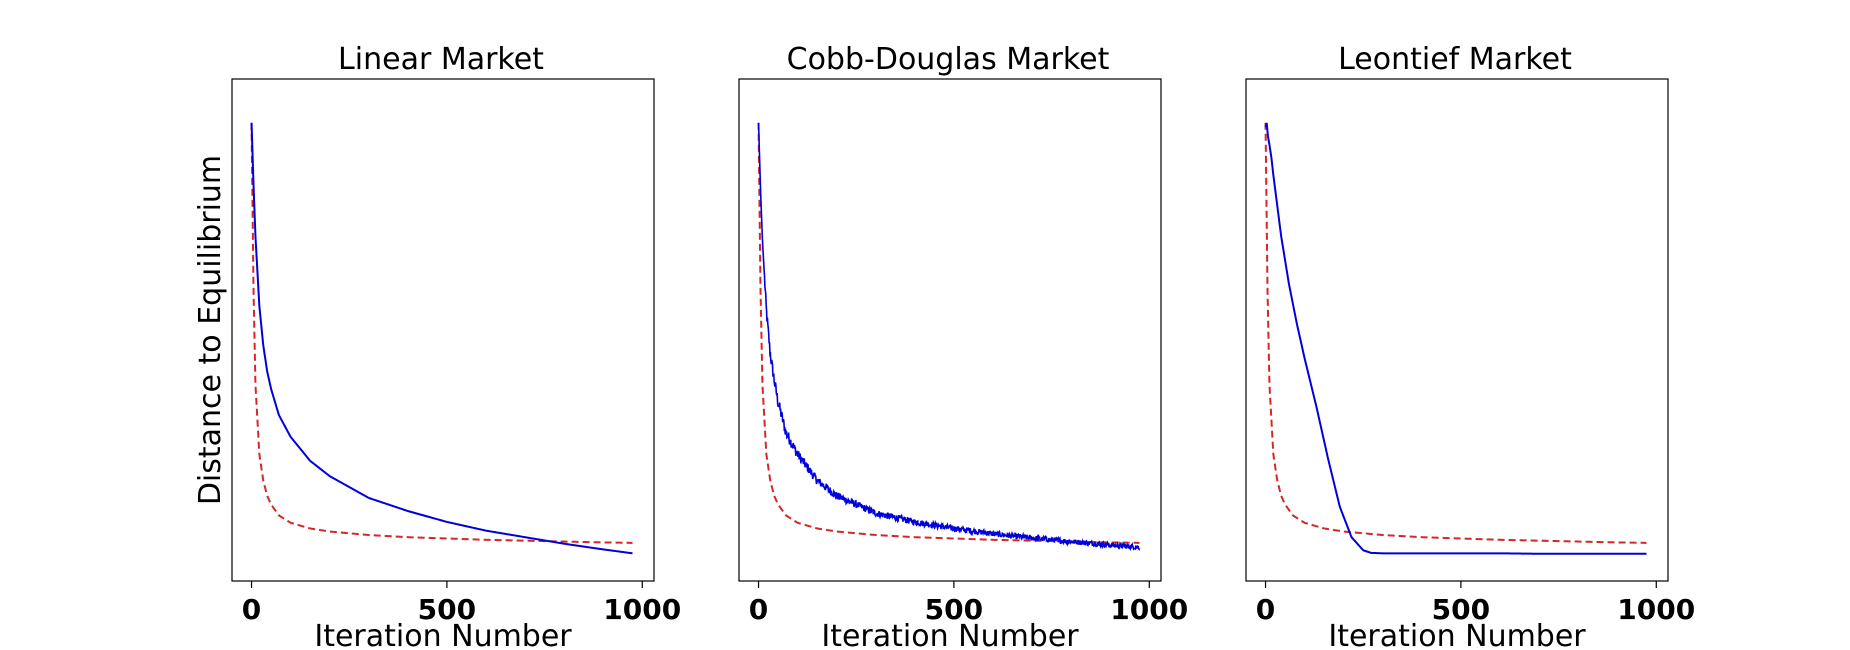 This screenshot has width=1850, height=650. What do you see at coordinates (1456, 333) in the screenshot?
I see `reference-line-leontief` at bounding box center [1456, 333].